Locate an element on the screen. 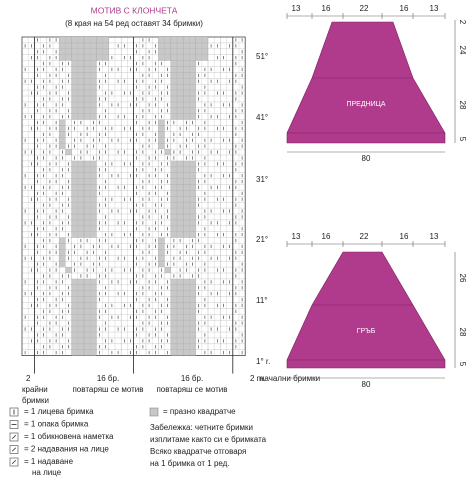 Image resolution: width=475 pixels, height=482 pixels. row-label: 51° is located at coordinates (262, 56).